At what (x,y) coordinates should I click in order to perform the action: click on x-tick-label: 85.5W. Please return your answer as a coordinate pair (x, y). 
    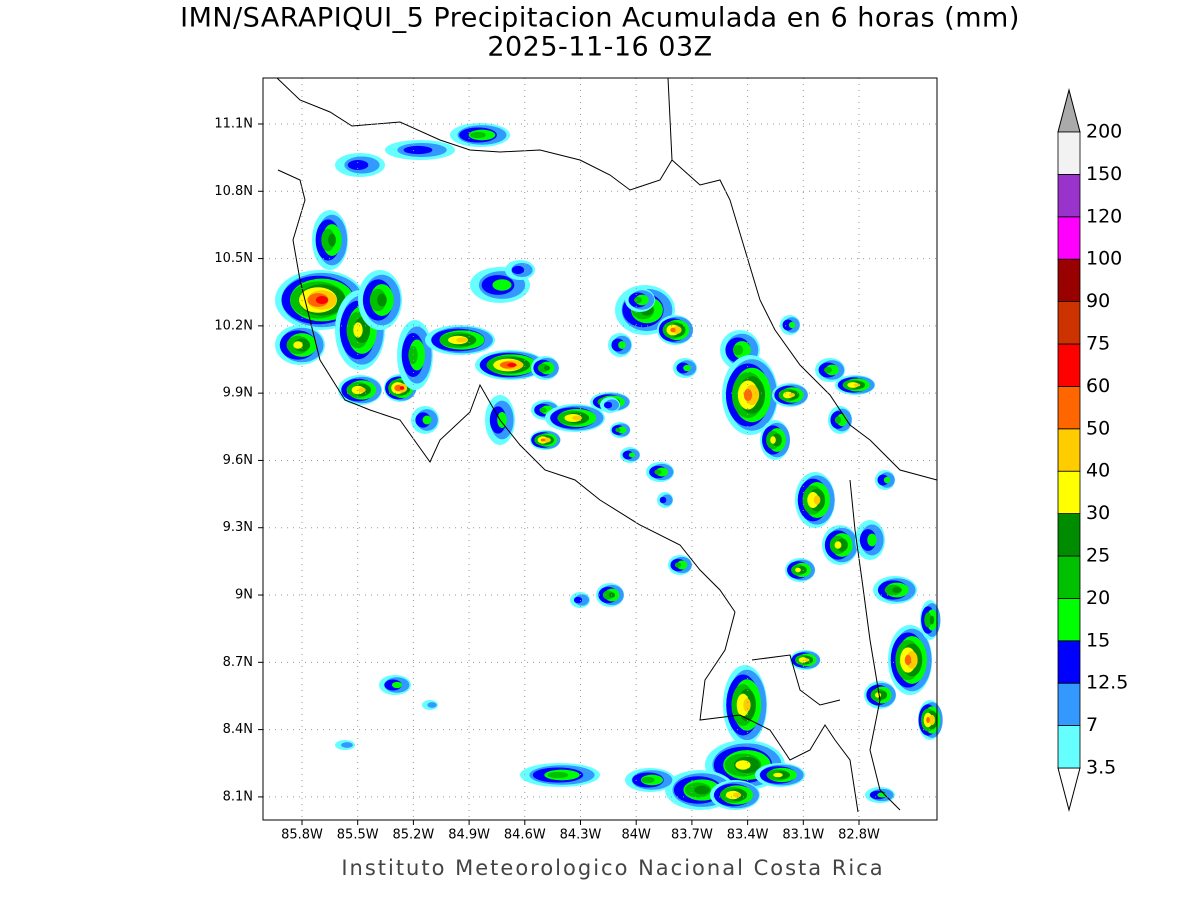
    Looking at the image, I should click on (358, 835).